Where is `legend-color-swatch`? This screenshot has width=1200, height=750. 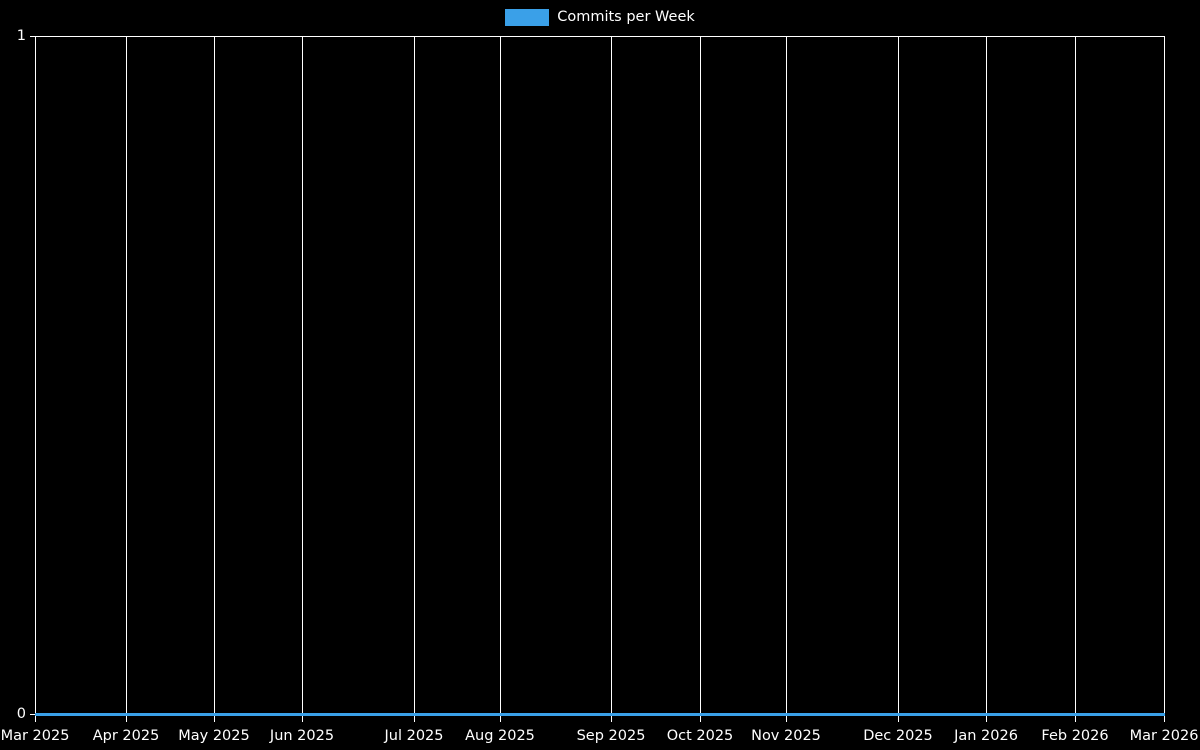
legend-color-swatch is located at coordinates (527, 17).